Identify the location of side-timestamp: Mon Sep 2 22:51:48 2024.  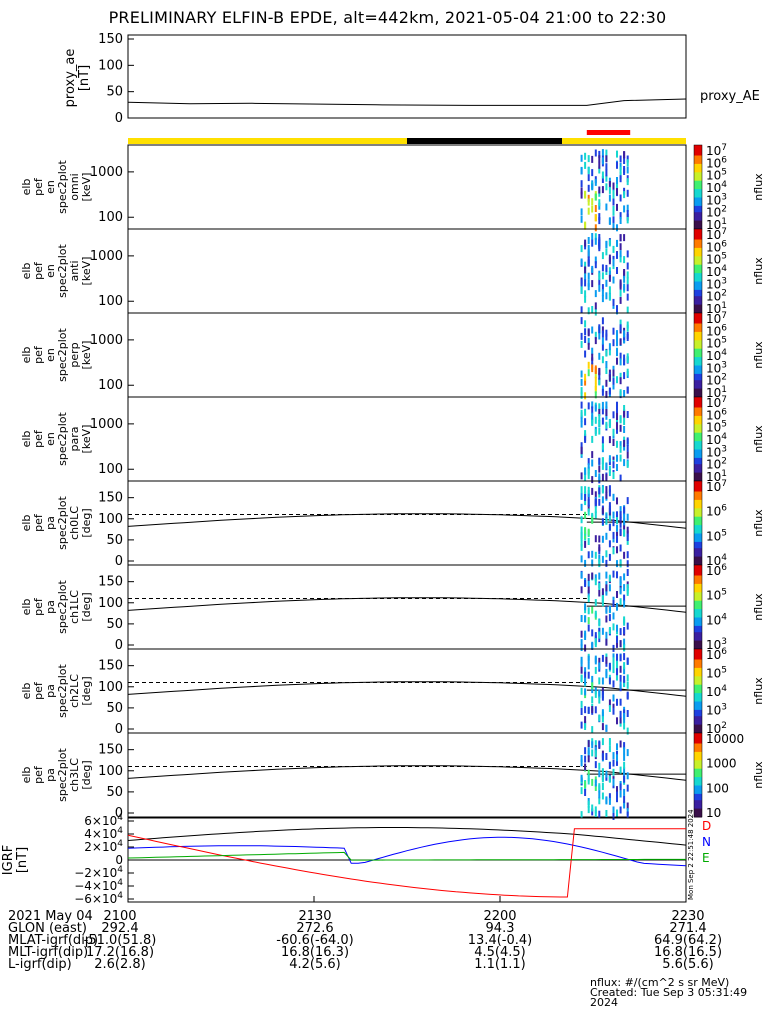
(691, 854).